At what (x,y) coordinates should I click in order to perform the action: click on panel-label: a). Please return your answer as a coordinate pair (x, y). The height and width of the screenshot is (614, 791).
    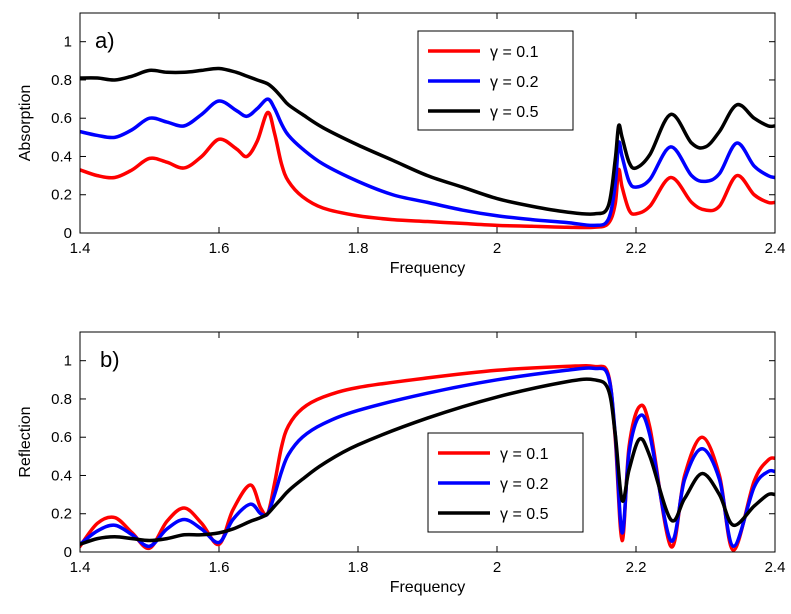
    Looking at the image, I should click on (105, 40).